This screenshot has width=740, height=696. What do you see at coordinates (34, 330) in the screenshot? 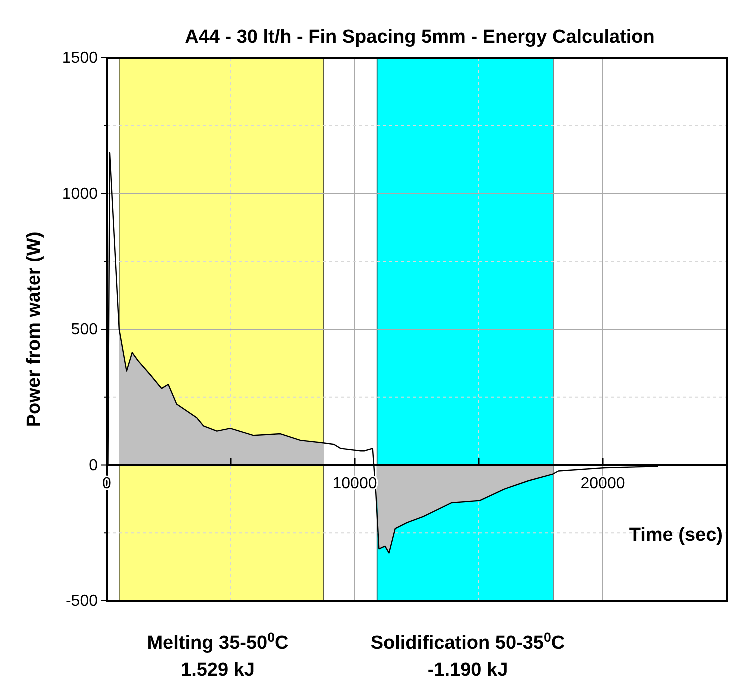
I see `y-axis-title: Power from water (W)` at bounding box center [34, 330].